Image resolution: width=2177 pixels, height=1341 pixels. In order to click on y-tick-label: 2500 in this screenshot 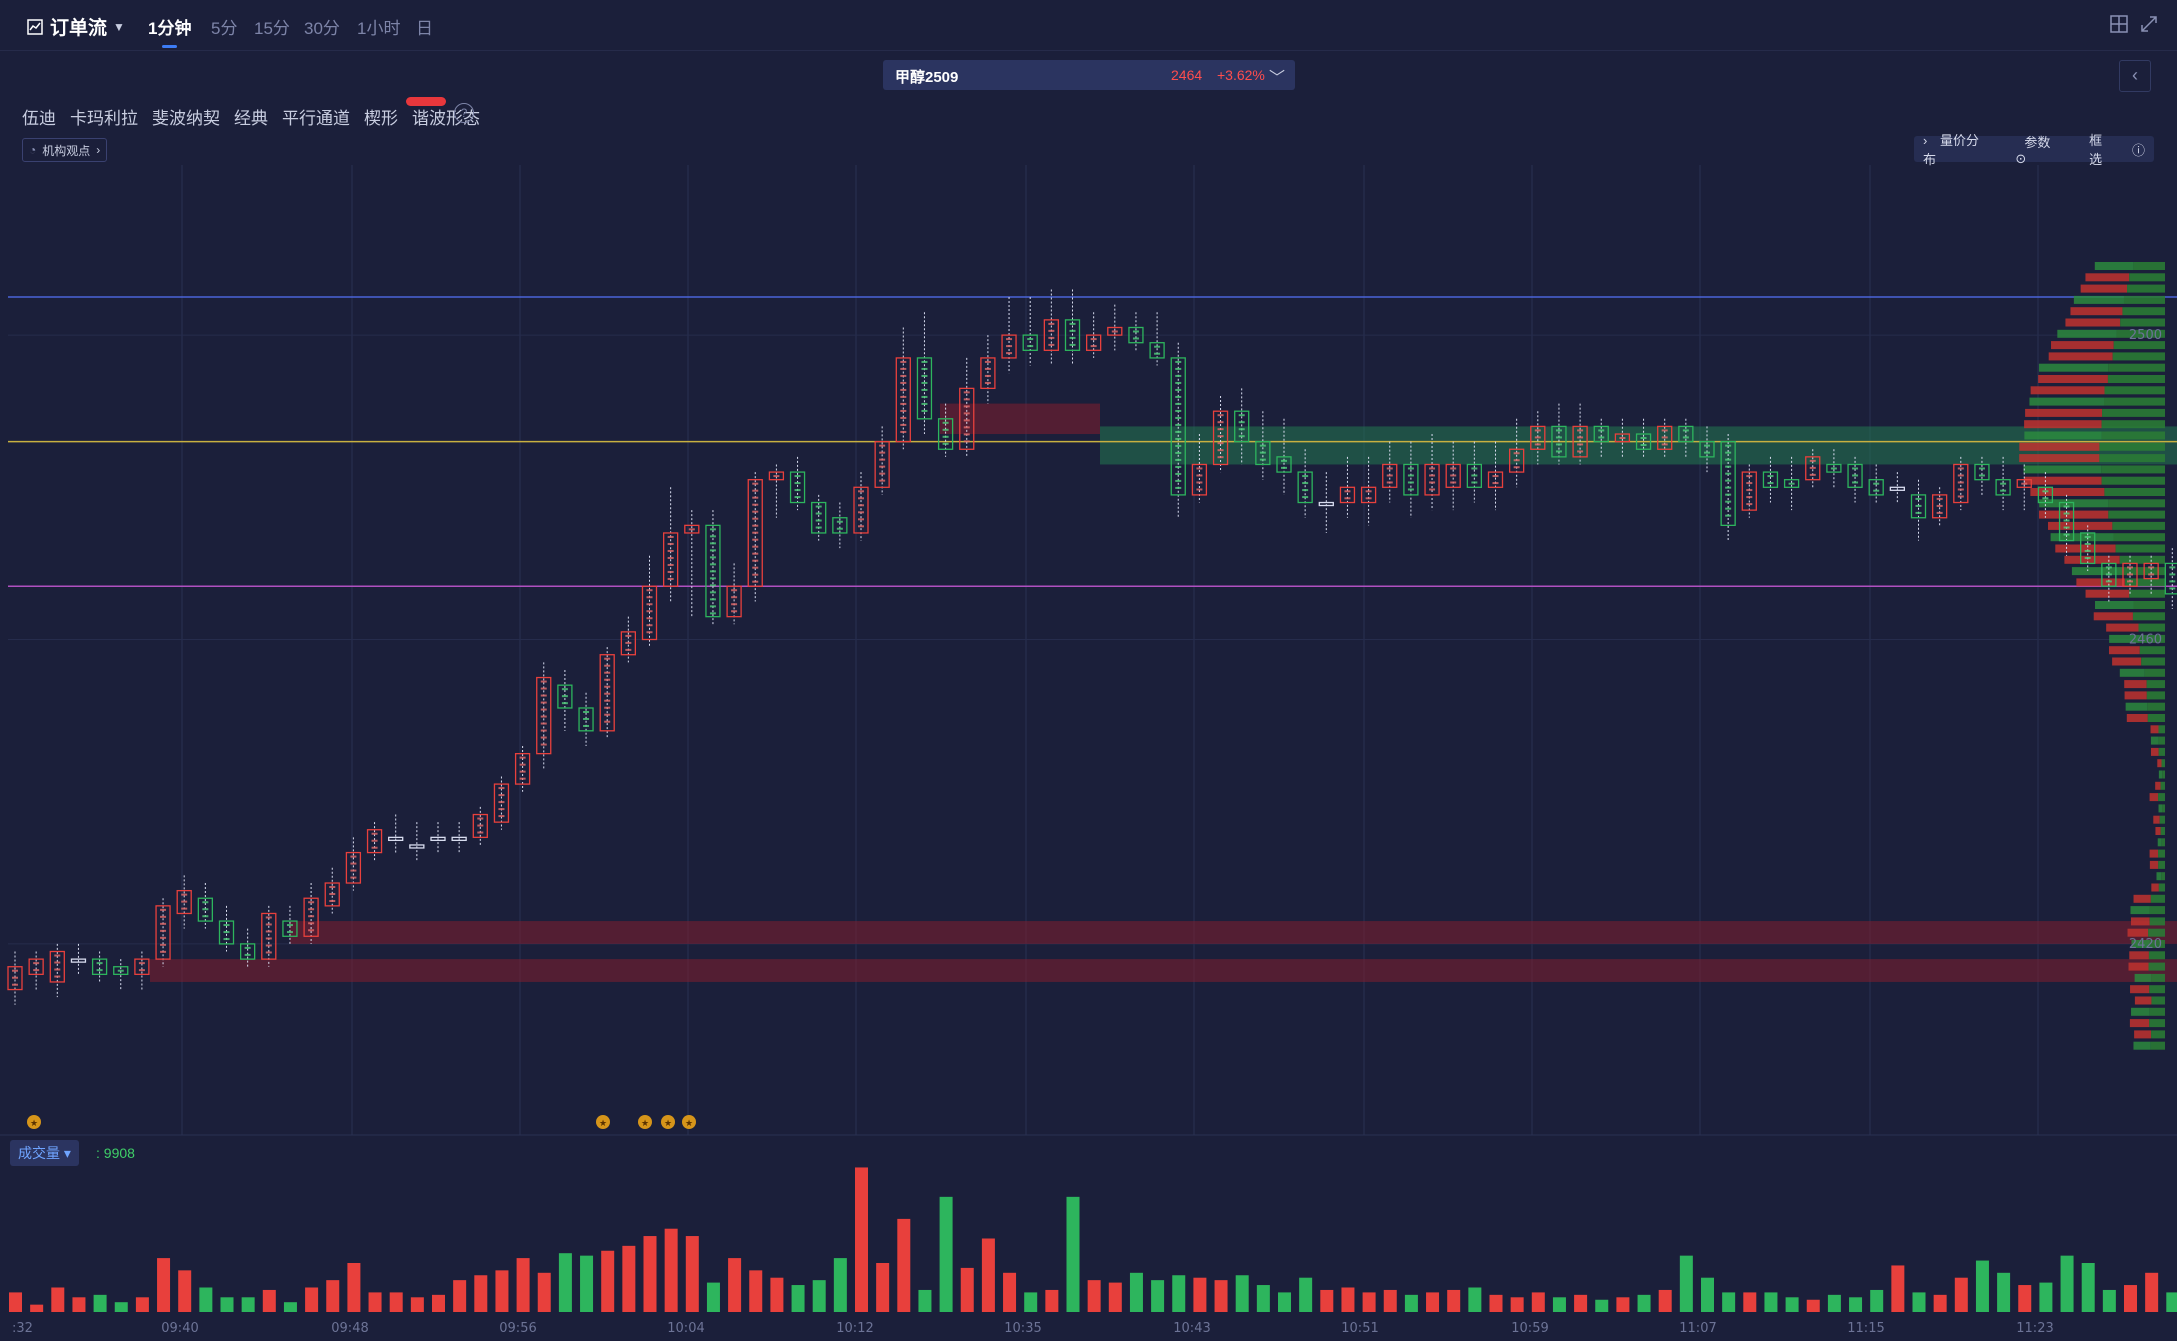, I will do `click(2145, 335)`.